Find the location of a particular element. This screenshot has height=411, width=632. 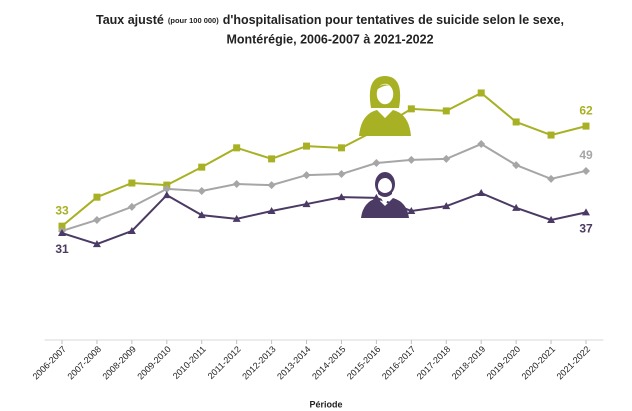

x-axis-title: Période is located at coordinates (325, 404).